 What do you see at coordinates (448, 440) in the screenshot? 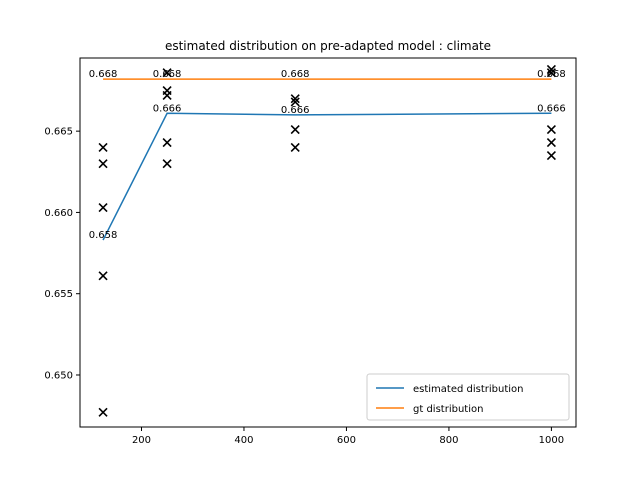
I see `x-tick-label: 800` at bounding box center [448, 440].